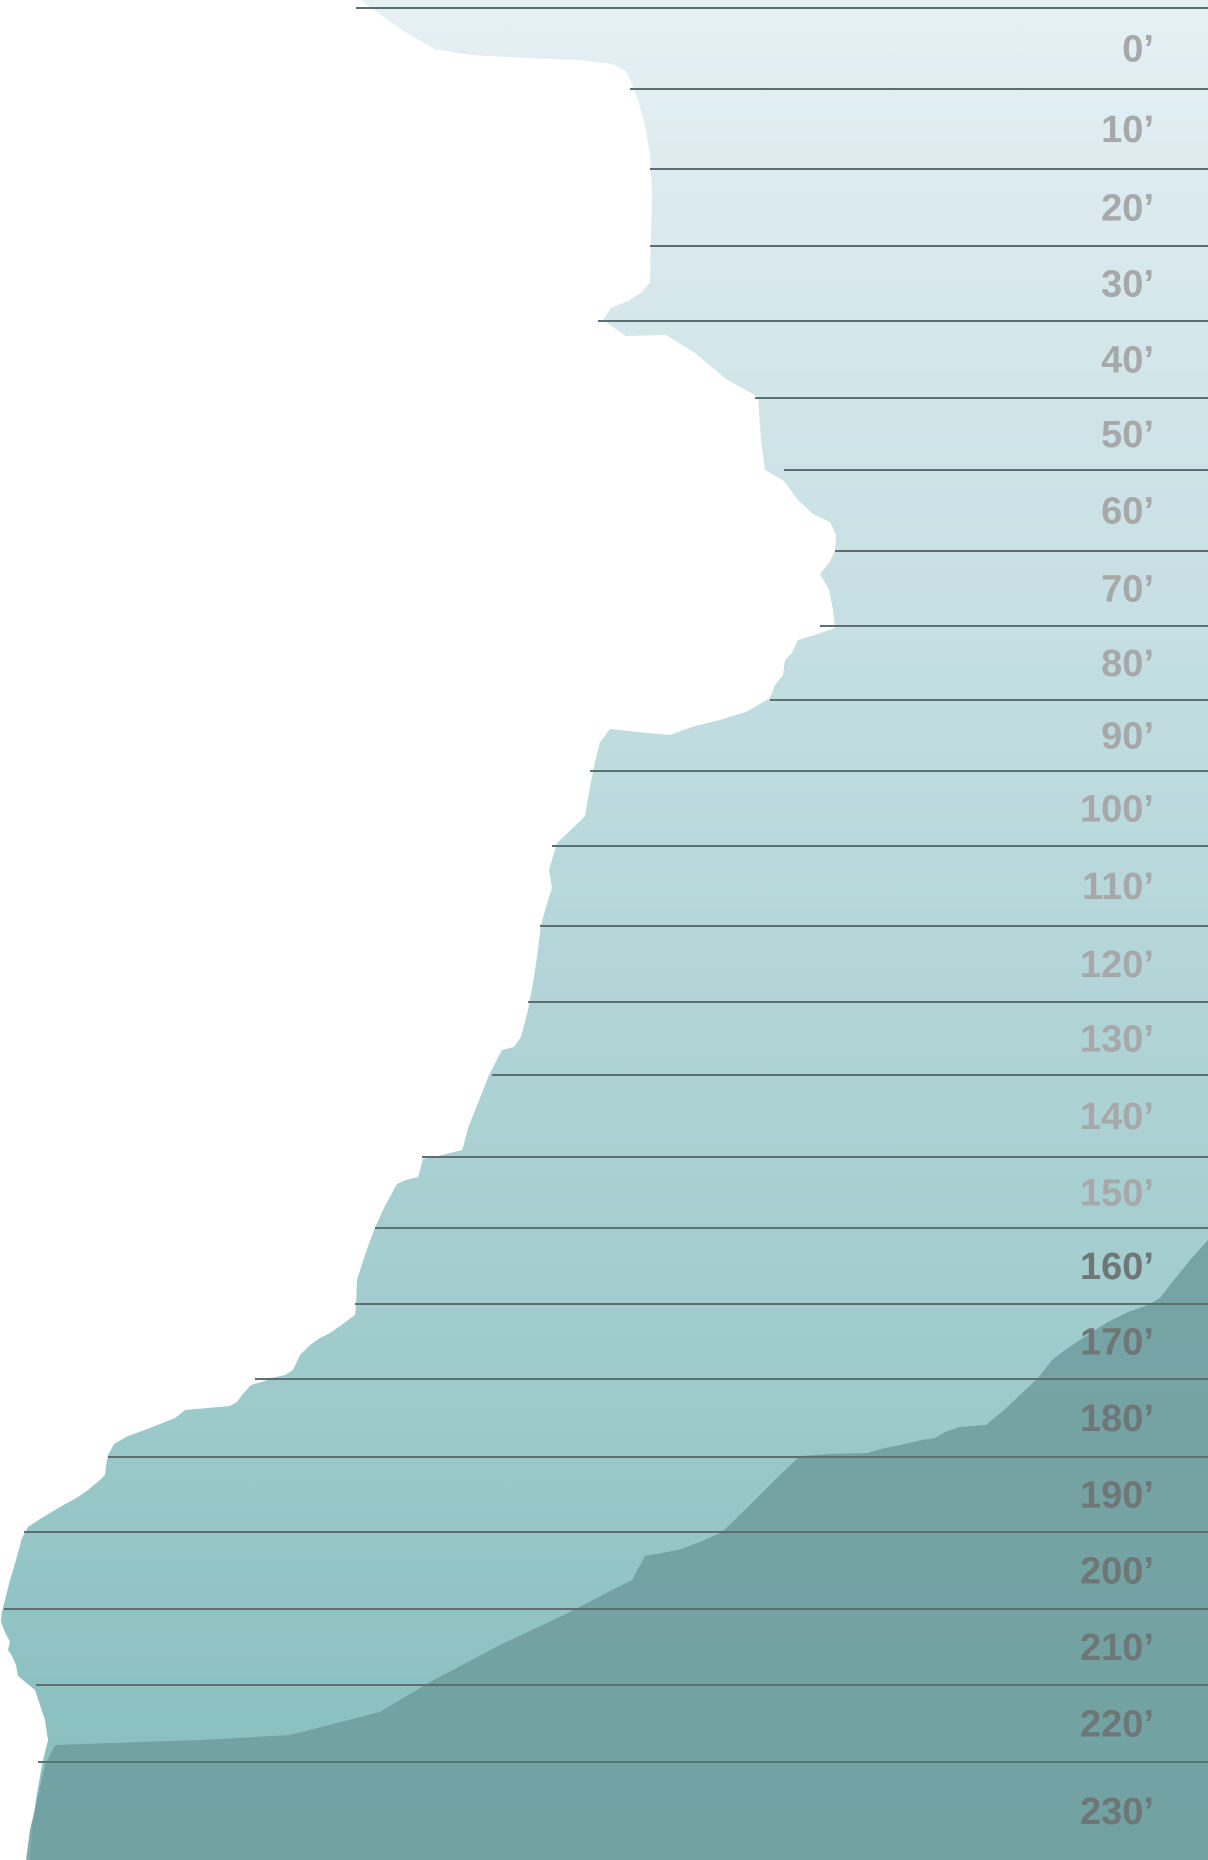 This screenshot has width=1208, height=1860. I want to click on depth-label-20: 20’, so click(1127, 209).